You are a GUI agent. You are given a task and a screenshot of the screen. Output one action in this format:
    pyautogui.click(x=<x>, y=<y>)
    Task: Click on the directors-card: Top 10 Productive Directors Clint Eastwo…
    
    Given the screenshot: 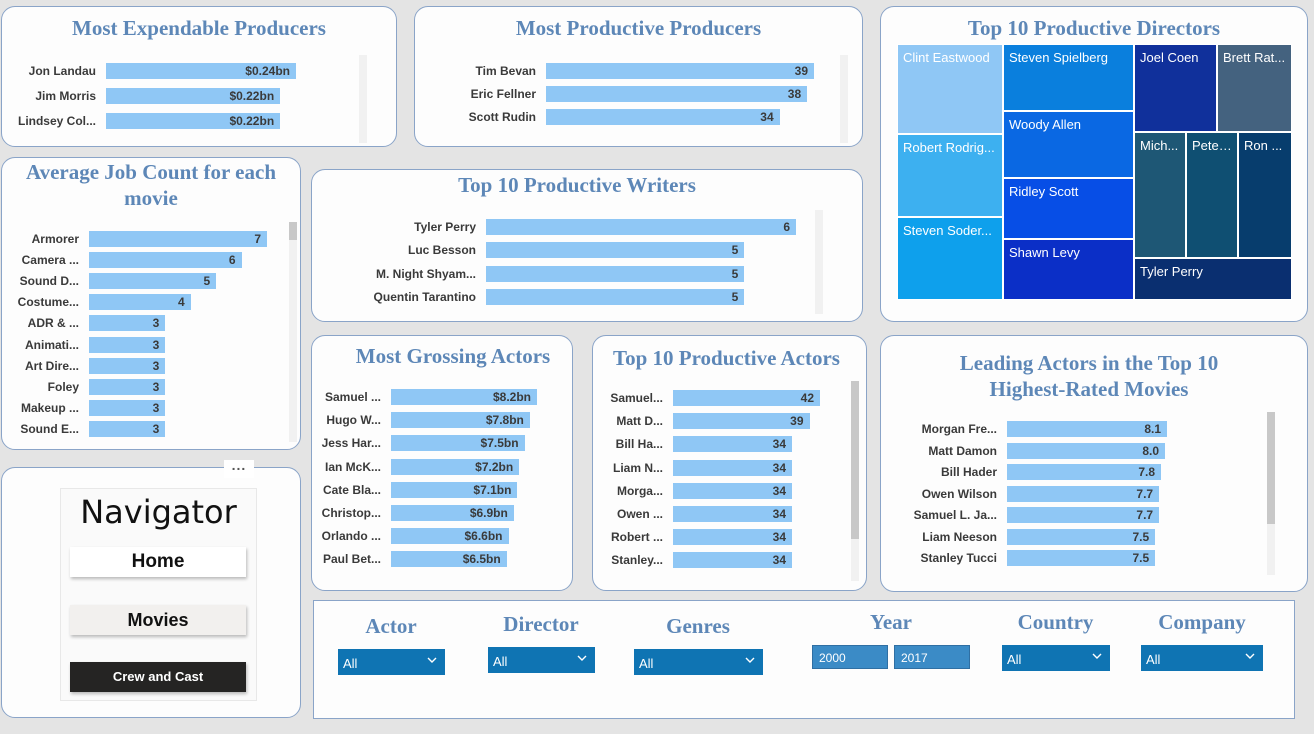 What is the action you would take?
    pyautogui.click(x=1094, y=164)
    